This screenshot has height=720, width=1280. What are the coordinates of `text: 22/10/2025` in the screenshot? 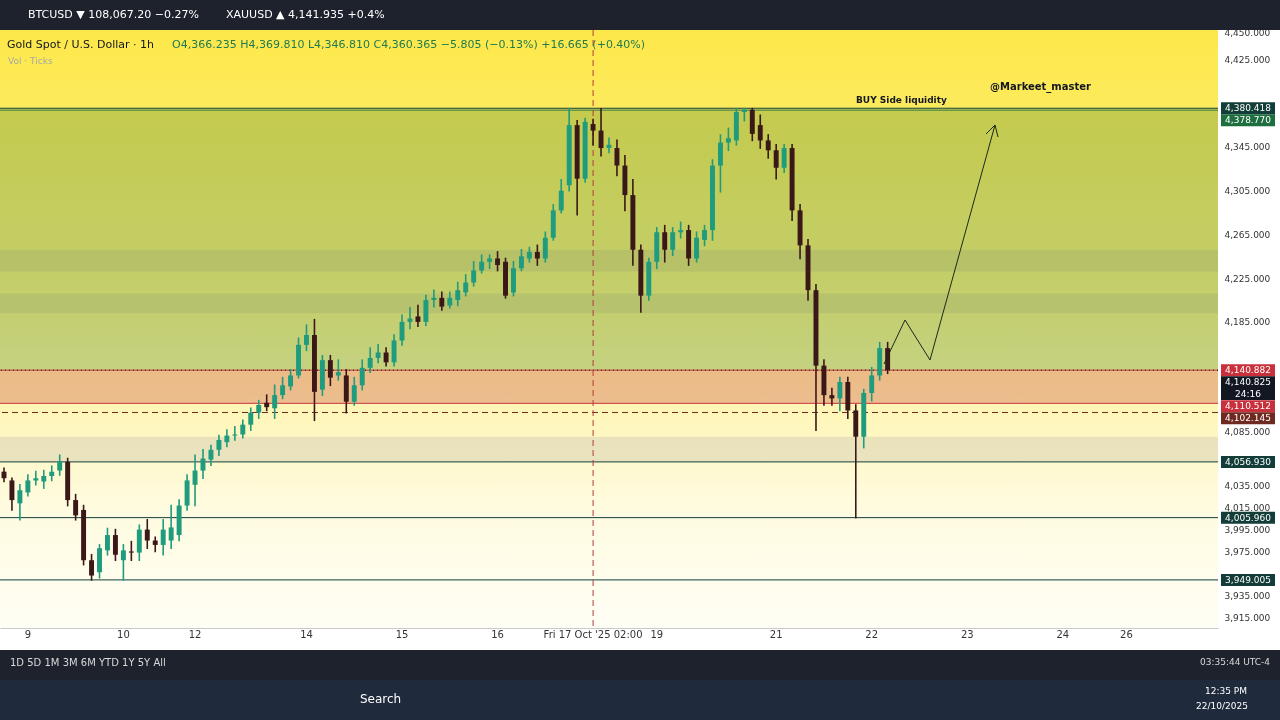 It's located at (1222, 706).